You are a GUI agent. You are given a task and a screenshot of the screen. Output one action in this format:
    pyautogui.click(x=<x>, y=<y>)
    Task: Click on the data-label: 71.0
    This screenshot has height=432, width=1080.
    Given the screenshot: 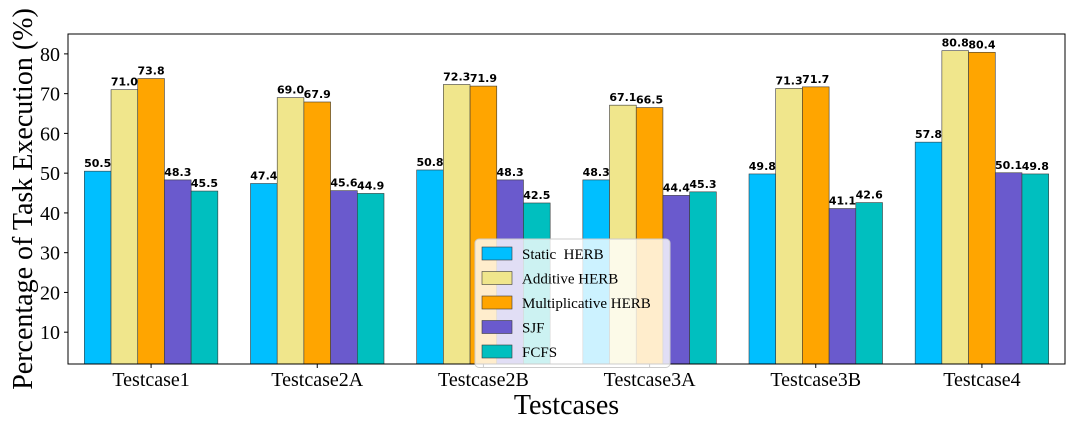 What is the action you would take?
    pyautogui.click(x=124, y=82)
    